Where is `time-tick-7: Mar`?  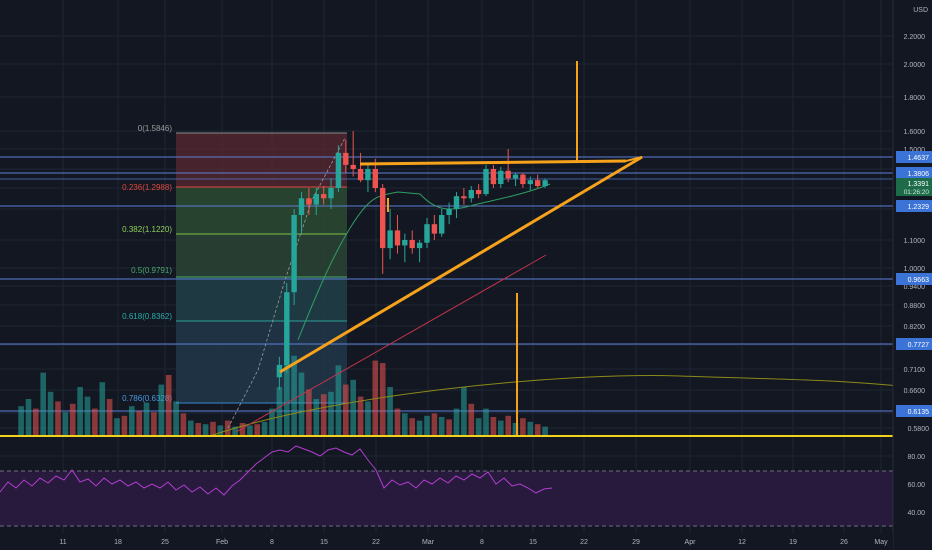 time-tick-7: Mar is located at coordinates (428, 542).